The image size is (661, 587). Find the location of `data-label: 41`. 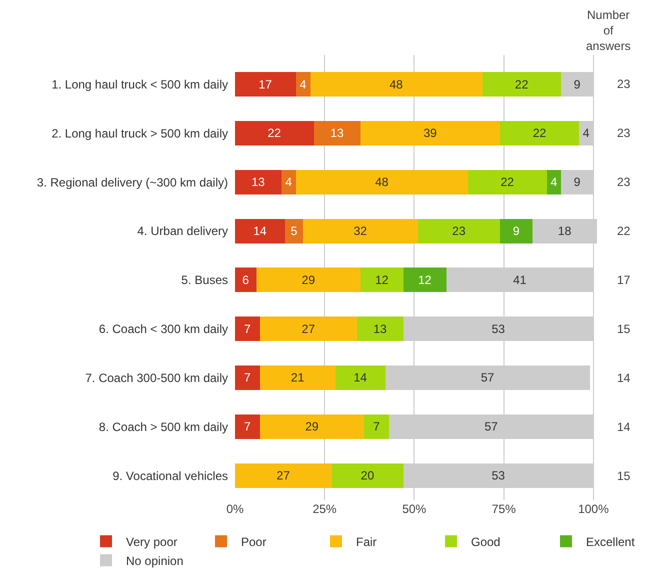

data-label: 41 is located at coordinates (520, 279).